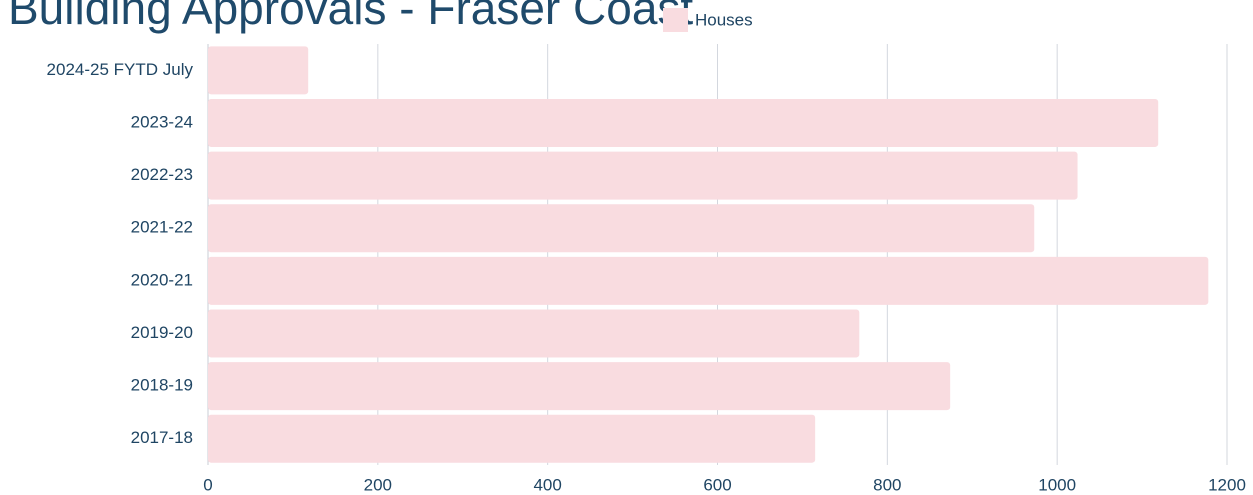  Describe the element at coordinates (162, 227) in the screenshot. I see `y-tick-label: 2021-22` at that location.